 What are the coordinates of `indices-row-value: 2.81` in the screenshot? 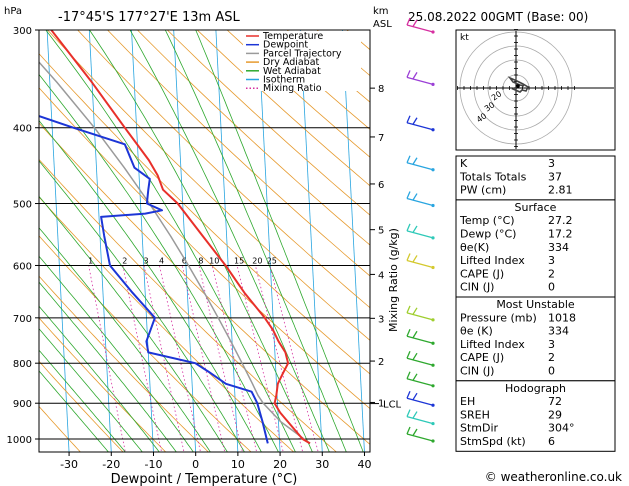 It's located at (560, 190).